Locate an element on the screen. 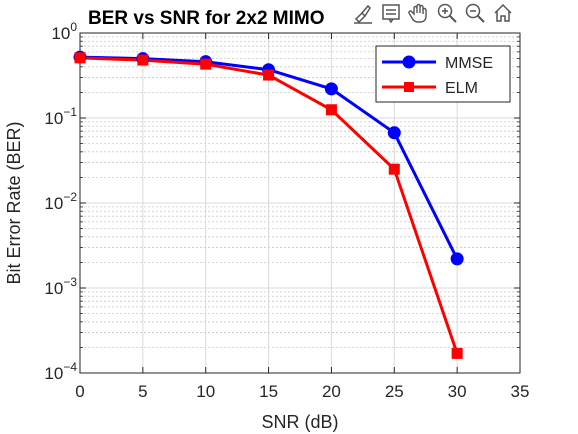 The width and height of the screenshot is (578, 434). zoom-in-button is located at coordinates (447, 13).